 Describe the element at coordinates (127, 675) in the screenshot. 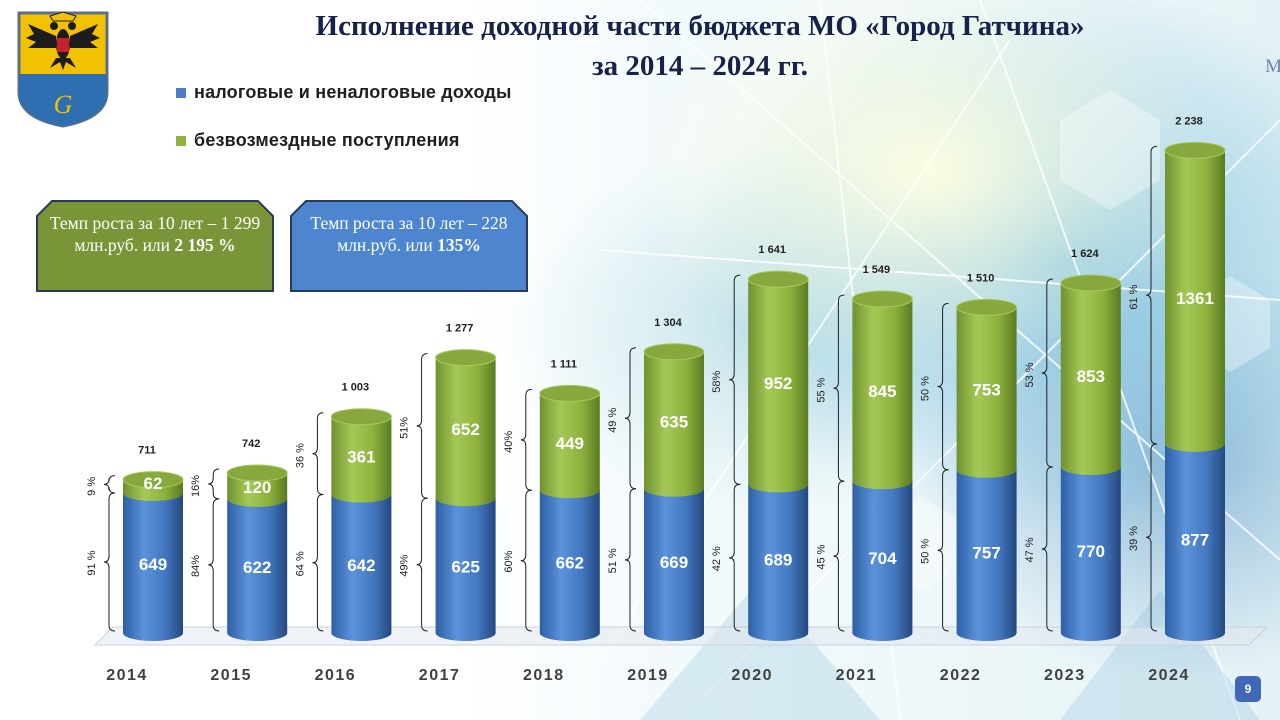

I see `year-label-2014: 2014` at that location.